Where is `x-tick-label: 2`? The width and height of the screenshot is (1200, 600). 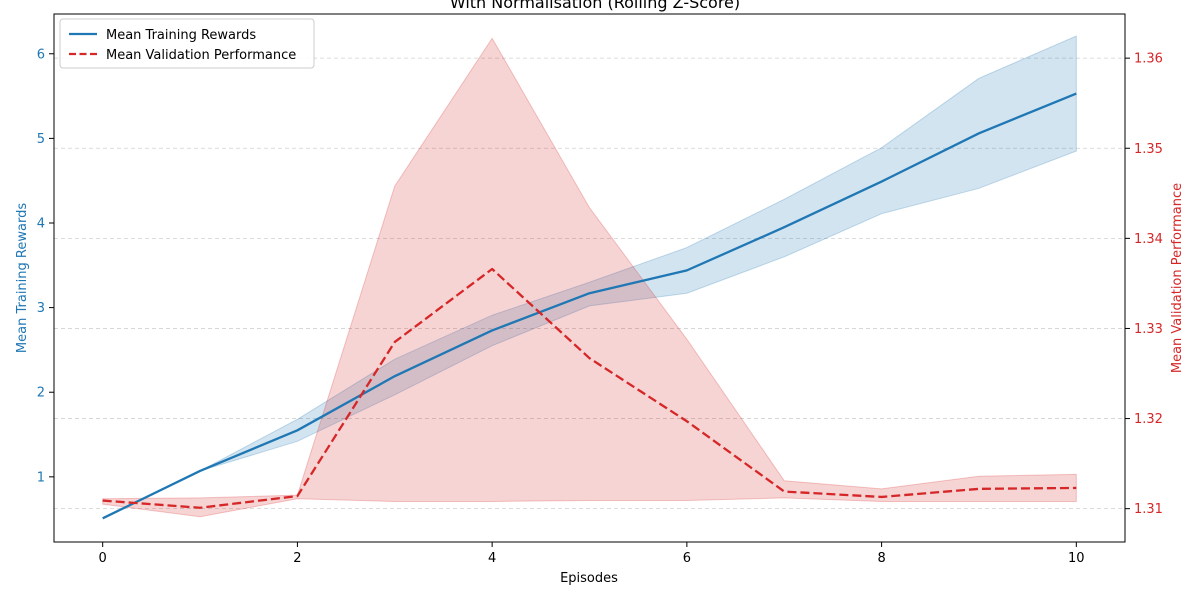 x-tick-label: 2 is located at coordinates (297, 558).